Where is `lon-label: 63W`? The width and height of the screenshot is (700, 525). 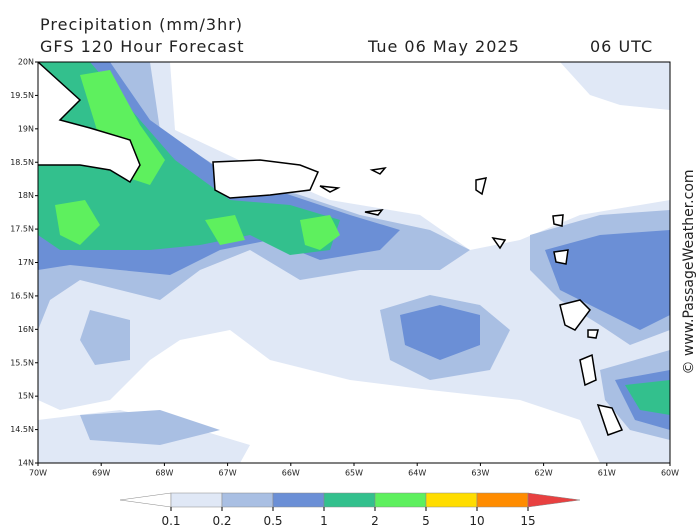
lon-label: 63W is located at coordinates (480, 473).